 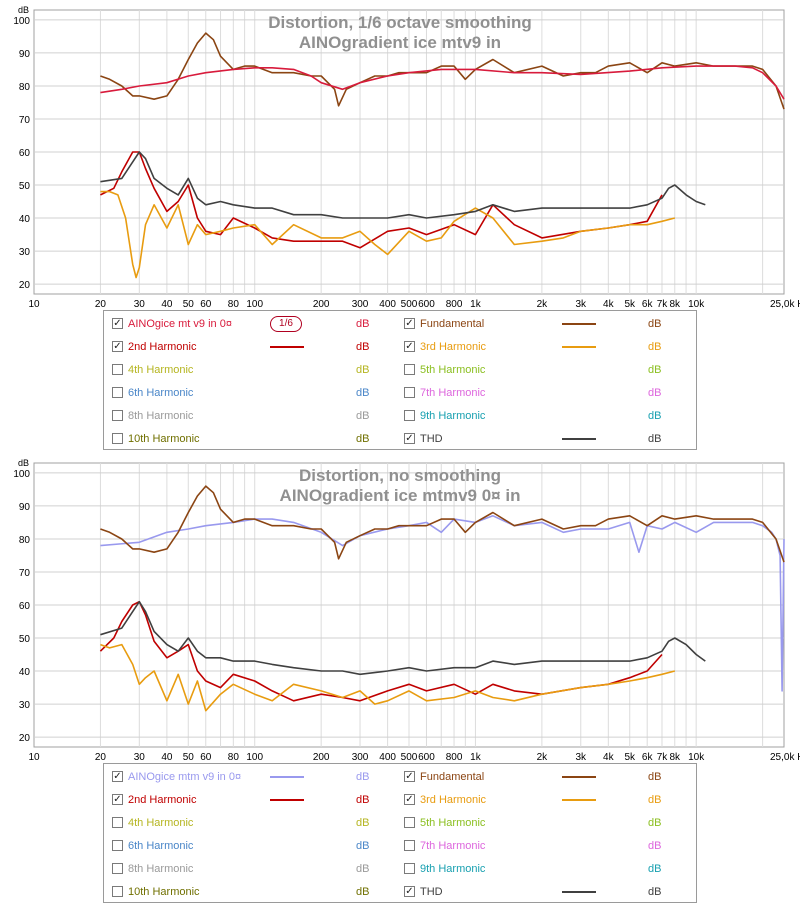 I want to click on series-line-2nd-harmonic, so click(x=381, y=651).